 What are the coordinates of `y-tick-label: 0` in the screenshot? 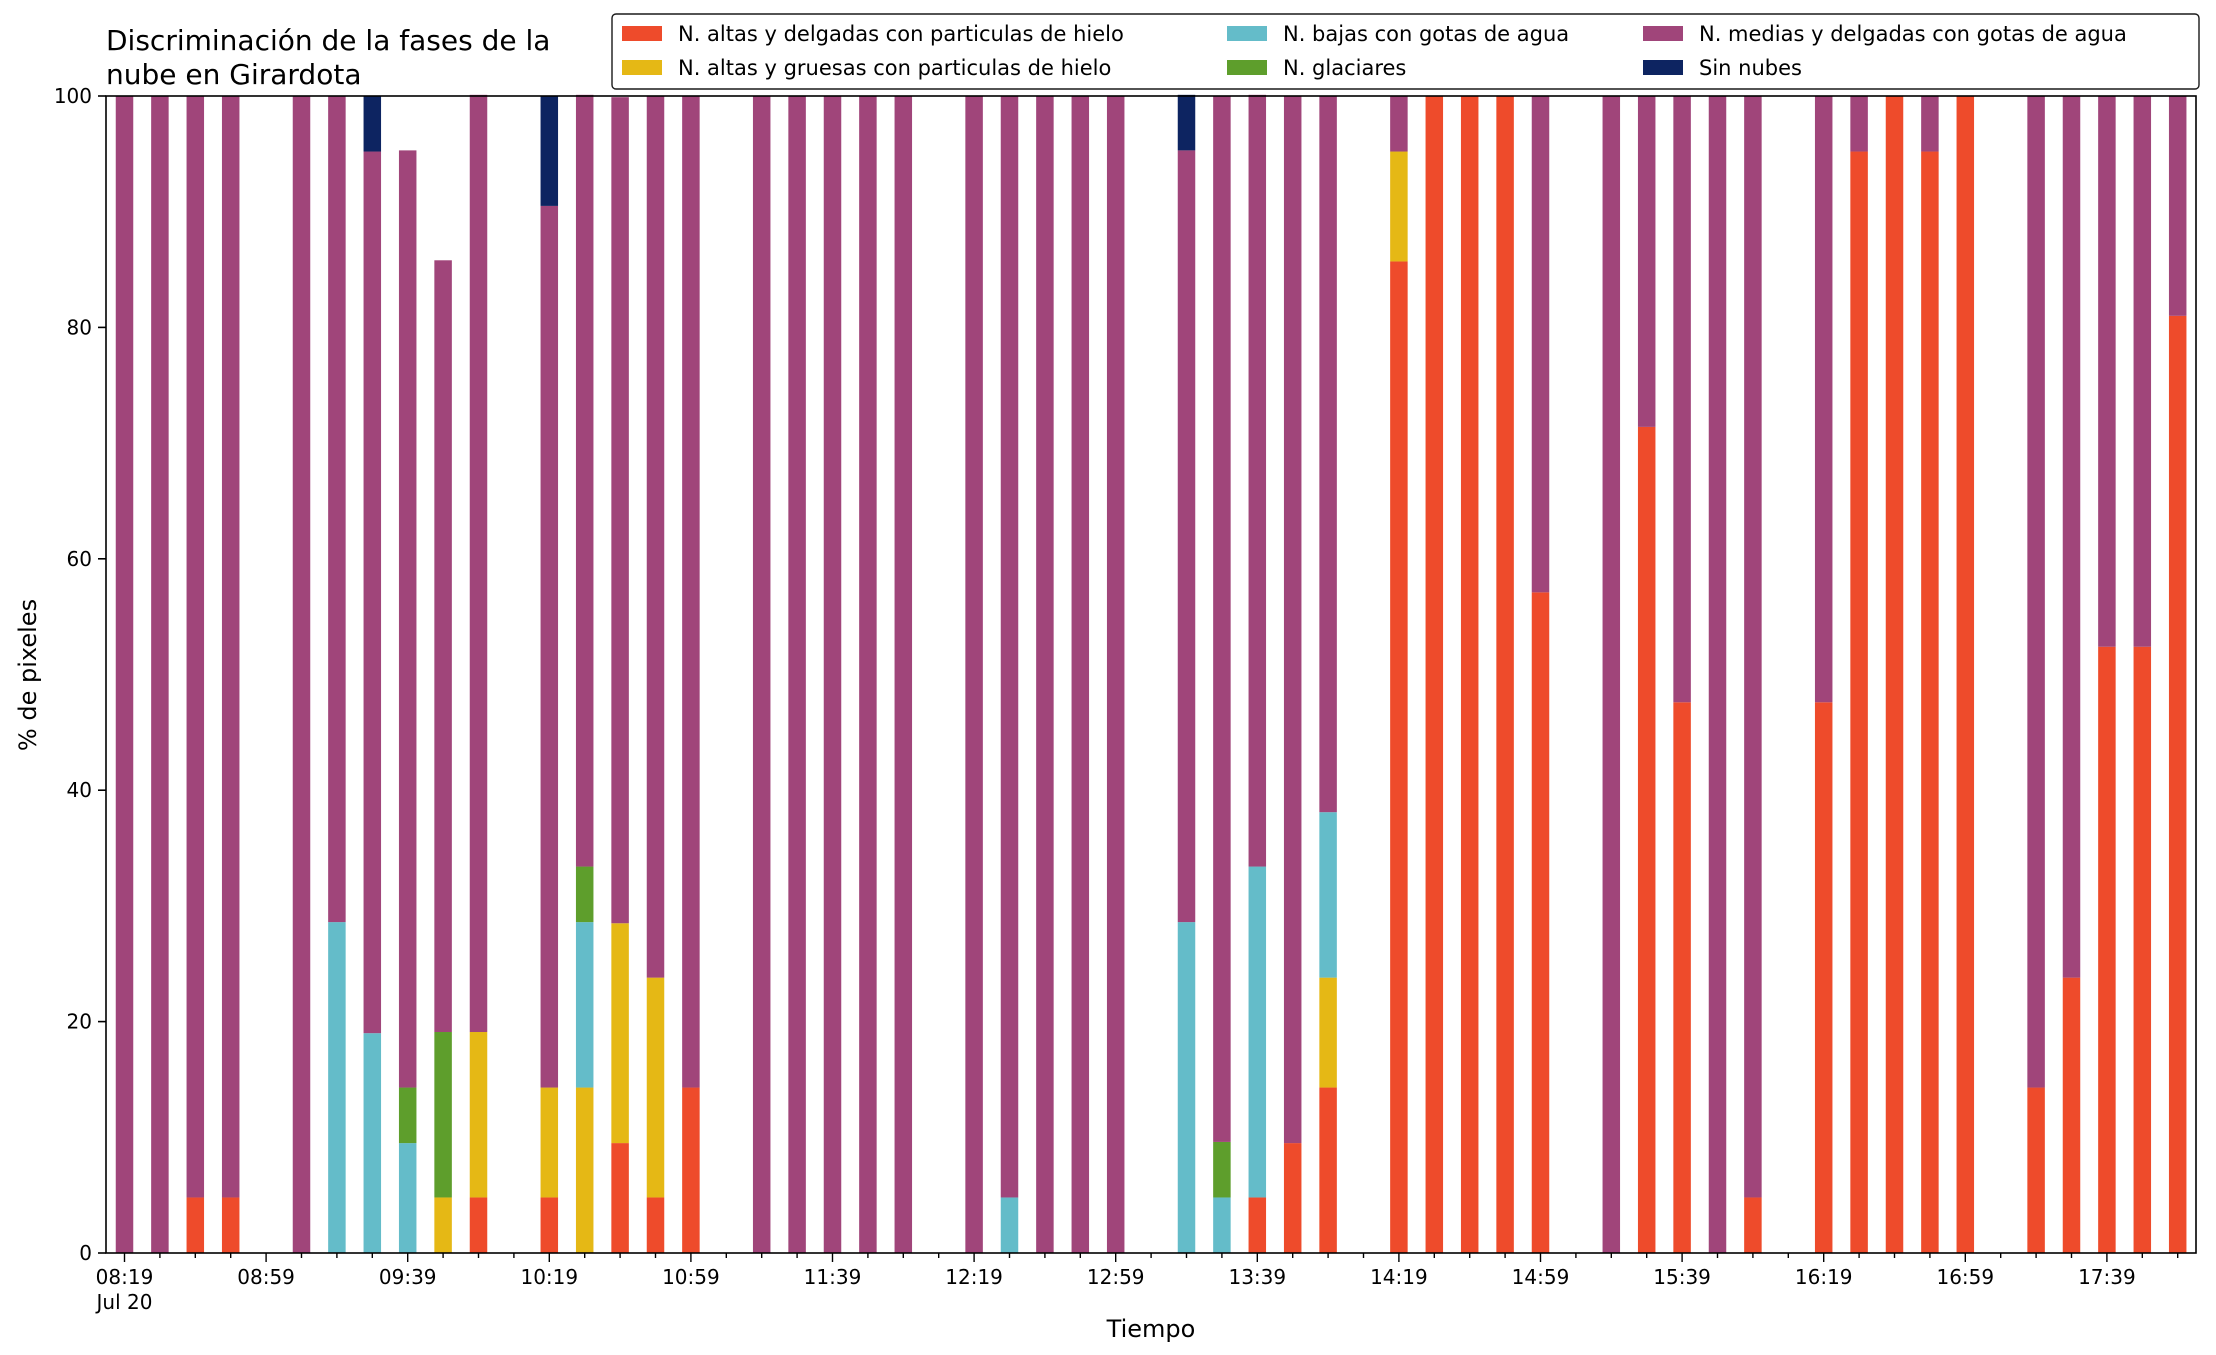 It's located at (85, 1253).